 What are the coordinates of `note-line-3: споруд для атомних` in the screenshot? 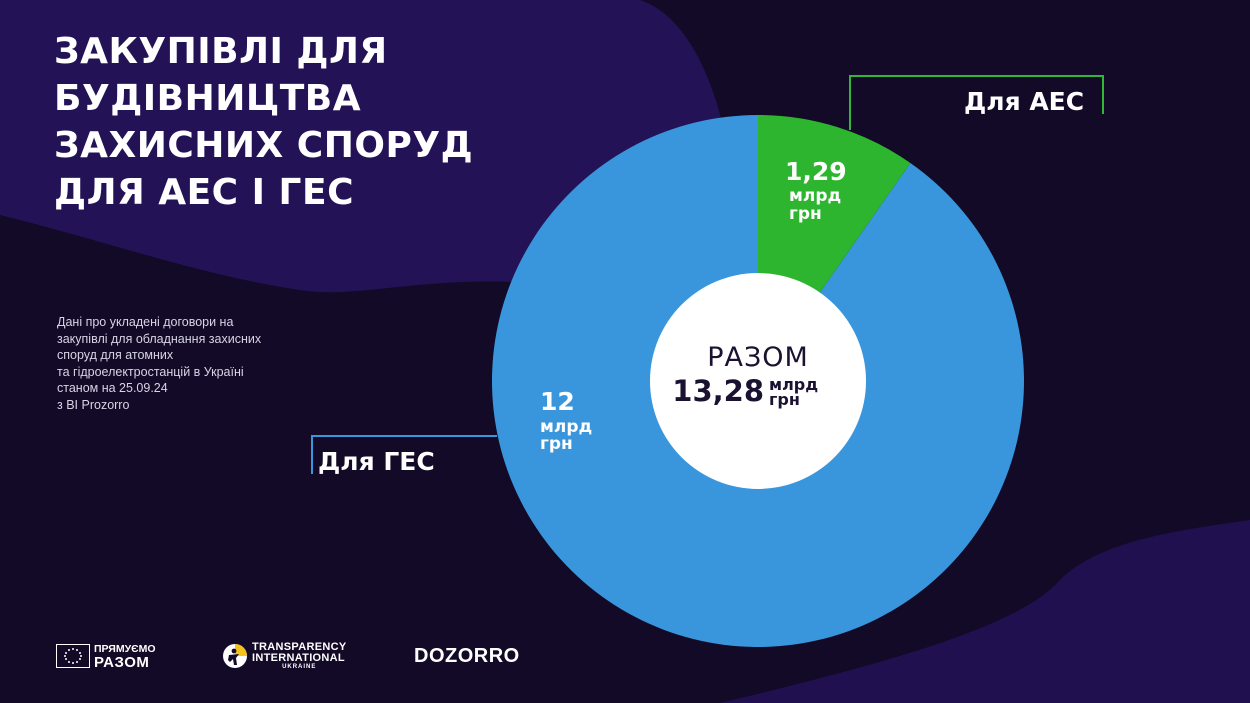 It's located at (115, 355).